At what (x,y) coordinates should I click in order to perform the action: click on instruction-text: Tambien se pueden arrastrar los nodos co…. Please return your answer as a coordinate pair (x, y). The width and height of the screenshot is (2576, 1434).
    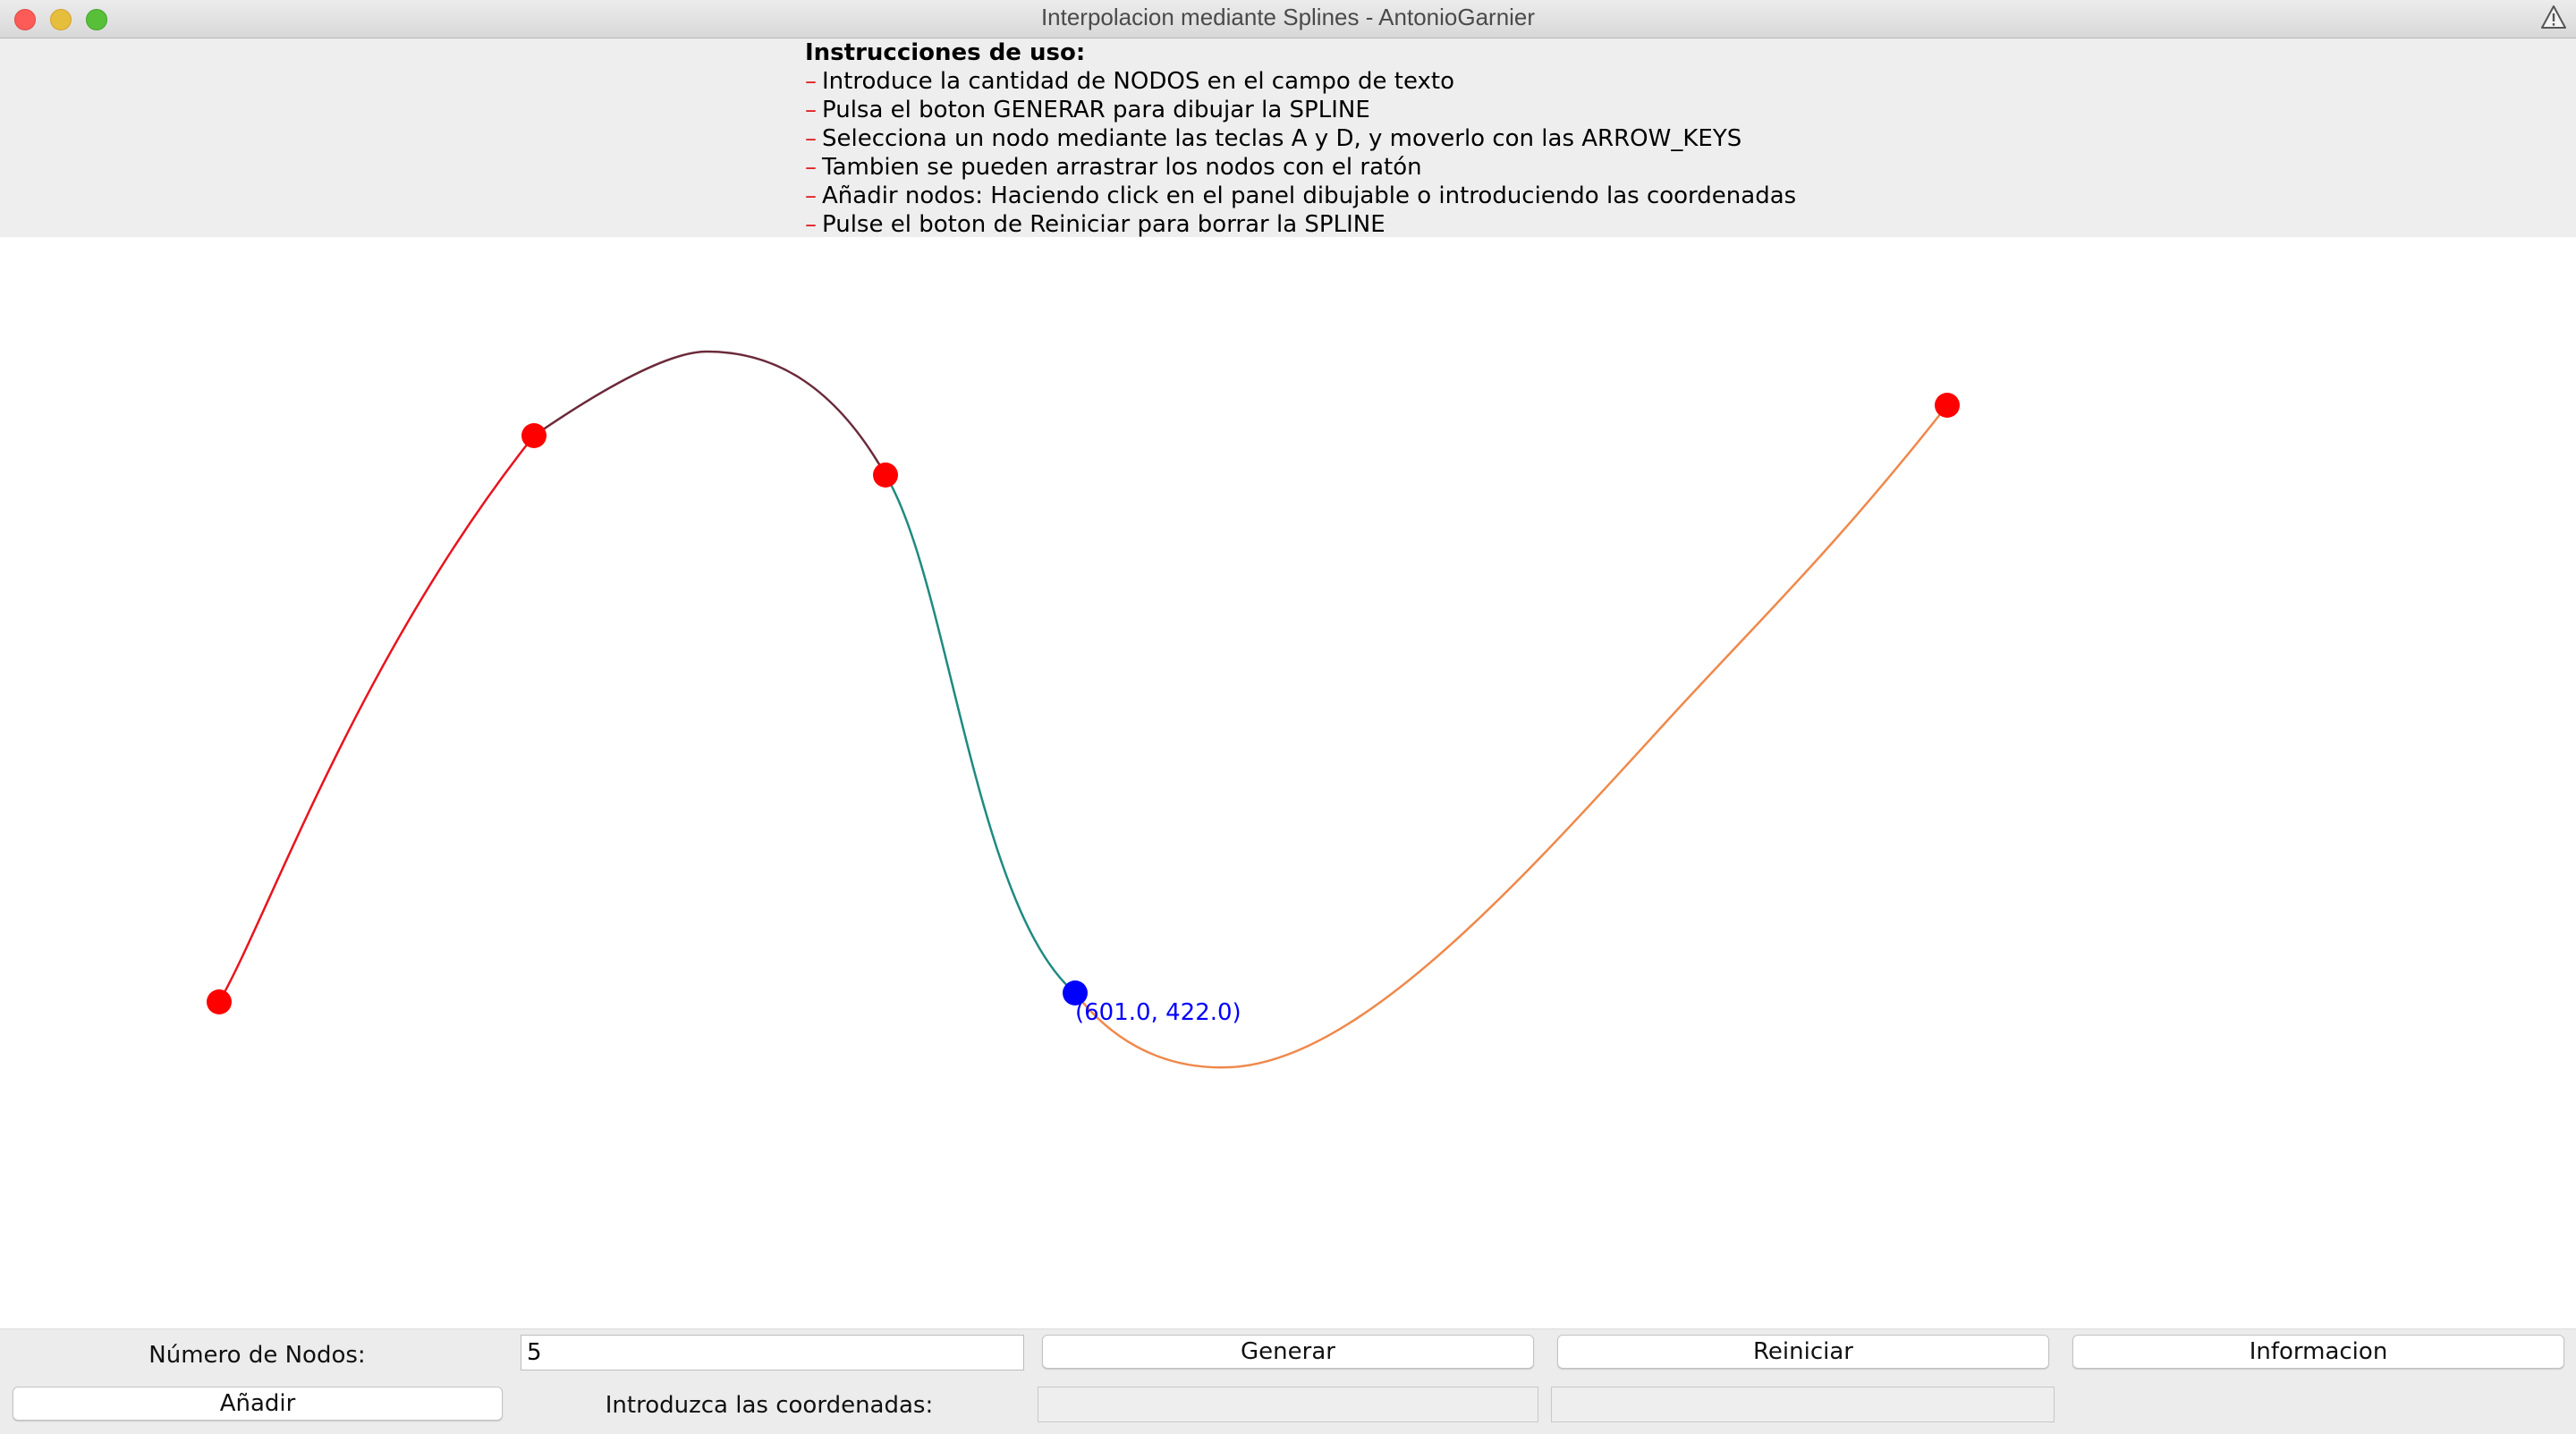
    Looking at the image, I should click on (1122, 167).